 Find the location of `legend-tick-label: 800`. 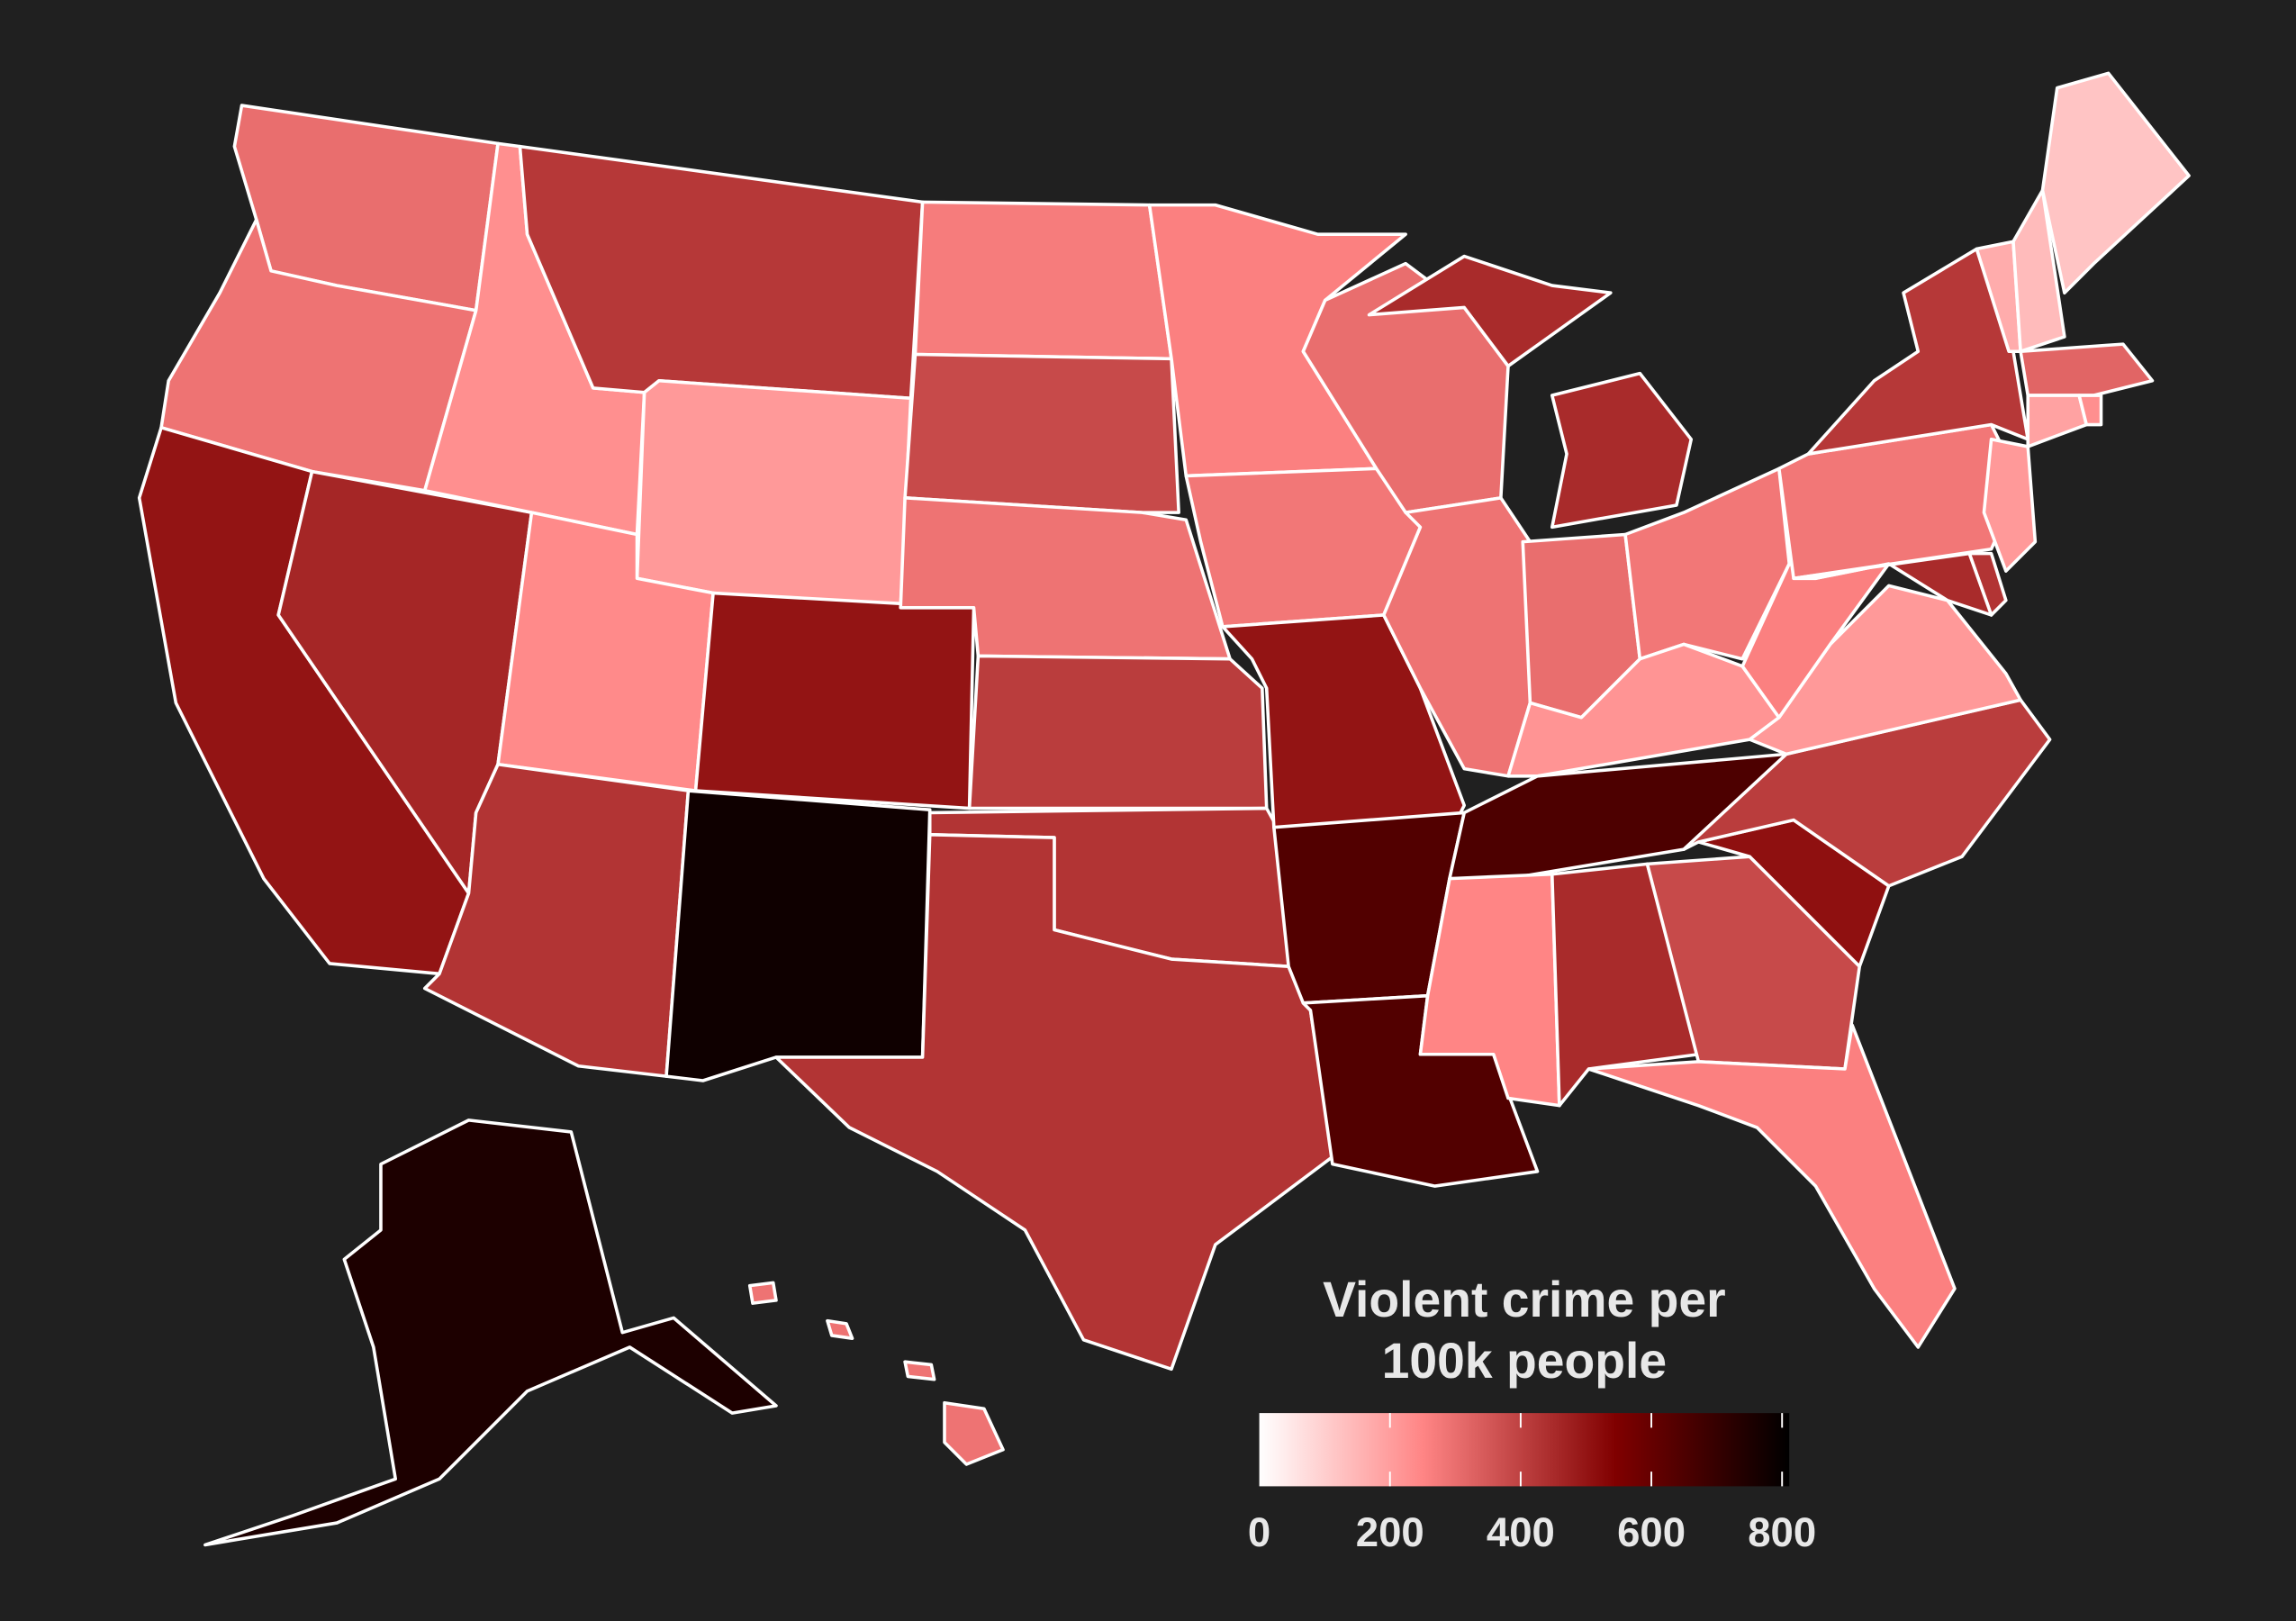

legend-tick-label: 800 is located at coordinates (1782, 1532).